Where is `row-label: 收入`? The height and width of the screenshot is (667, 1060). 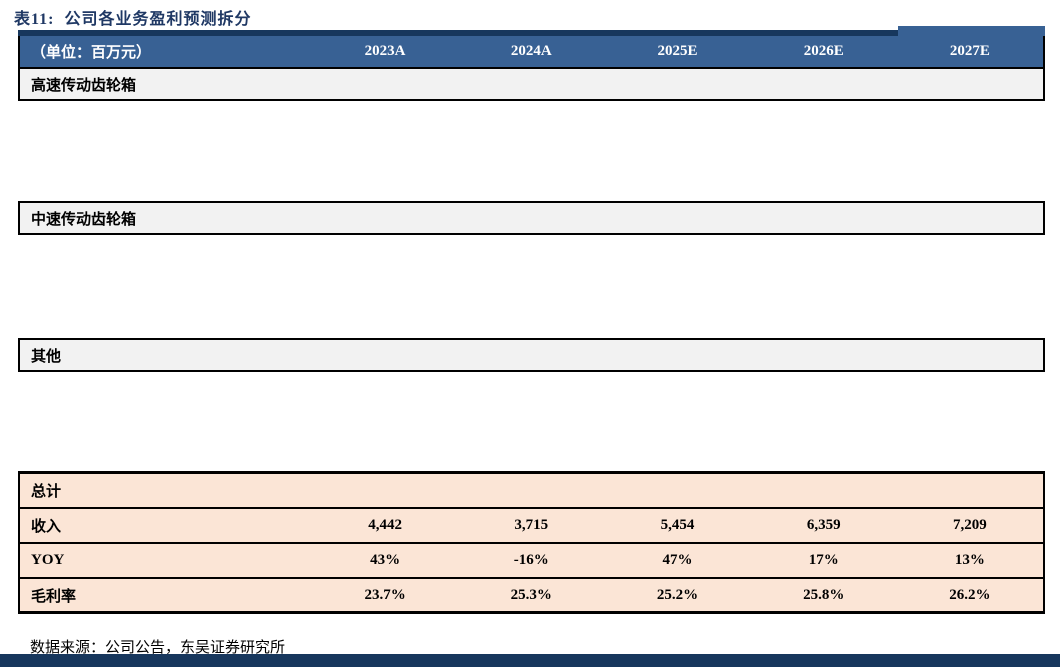 row-label: 收入 is located at coordinates (46, 527).